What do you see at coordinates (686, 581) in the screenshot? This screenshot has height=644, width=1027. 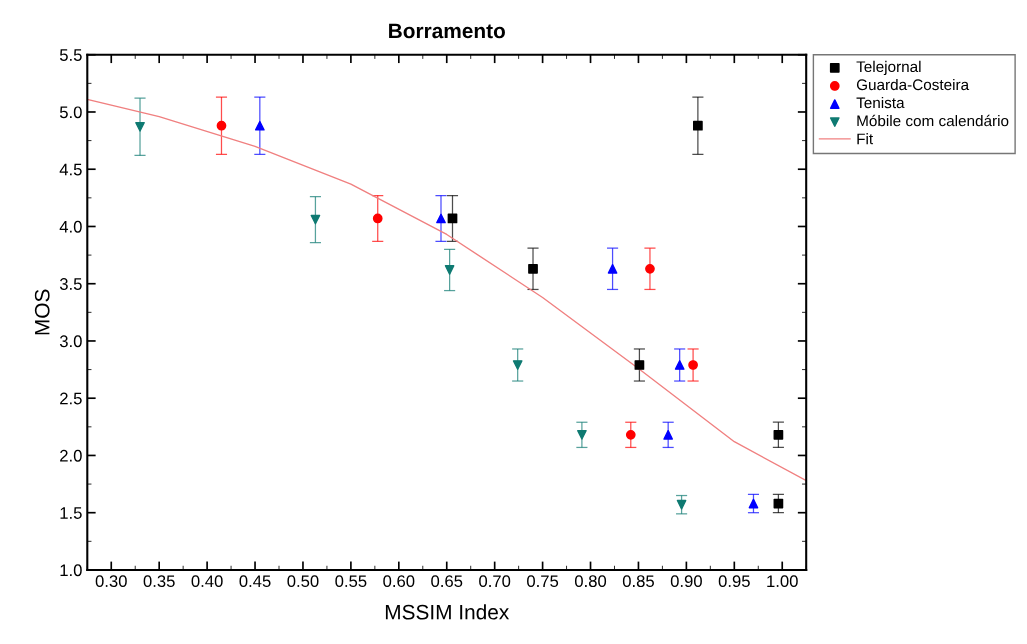 I see `x-tick-label: 0.90` at bounding box center [686, 581].